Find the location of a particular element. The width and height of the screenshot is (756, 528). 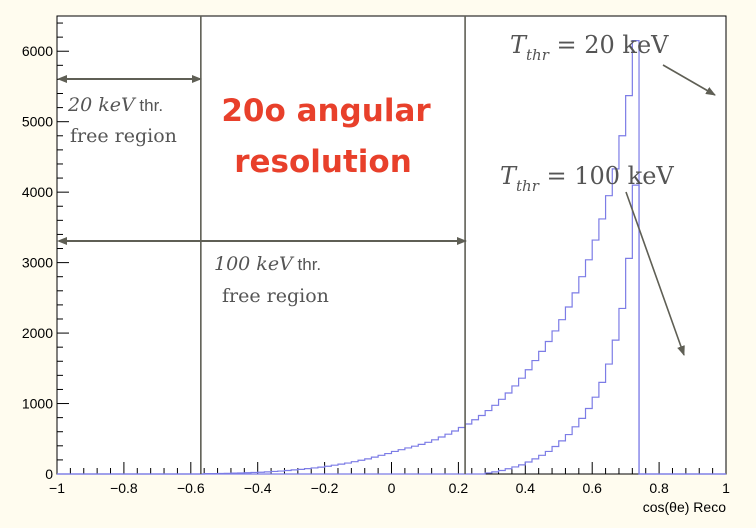

y-tick-label: 4000 is located at coordinates (37, 192).